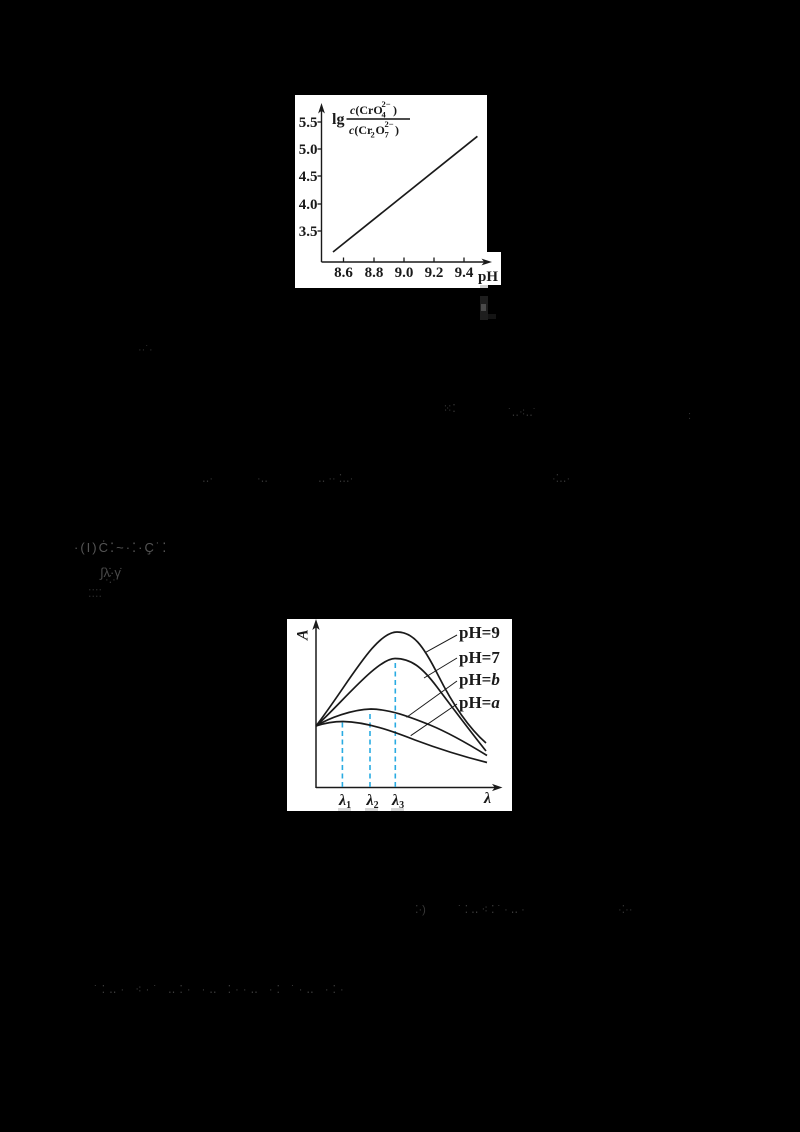  What do you see at coordinates (308, 150) in the screenshot?
I see `svg-text: 5.0` at bounding box center [308, 150].